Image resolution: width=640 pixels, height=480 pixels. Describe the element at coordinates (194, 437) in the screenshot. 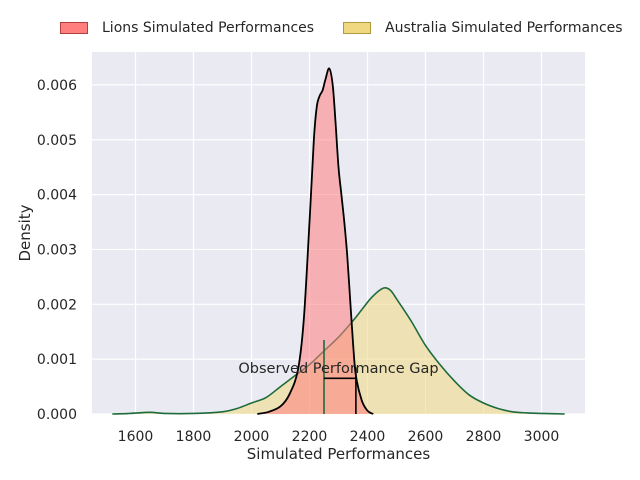

I see `x-tick-label: 1800` at that location.